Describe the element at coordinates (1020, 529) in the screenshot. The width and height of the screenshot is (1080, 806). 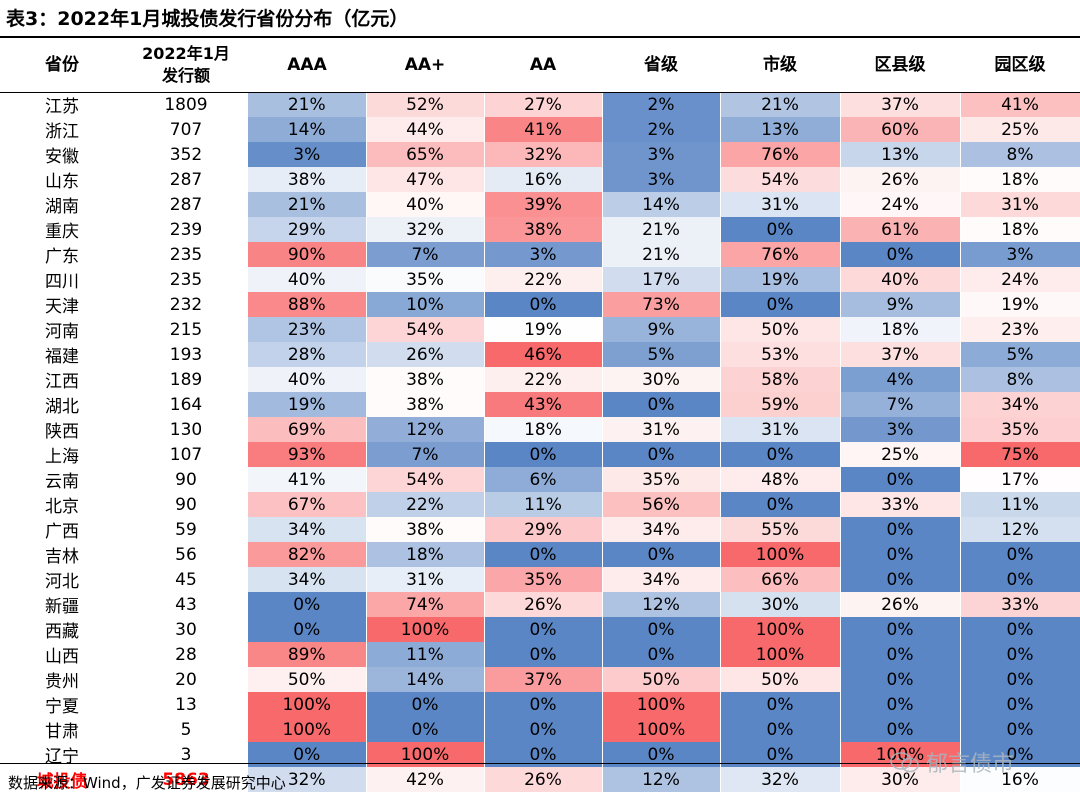
I see `park-share-cell: 12%` at that location.